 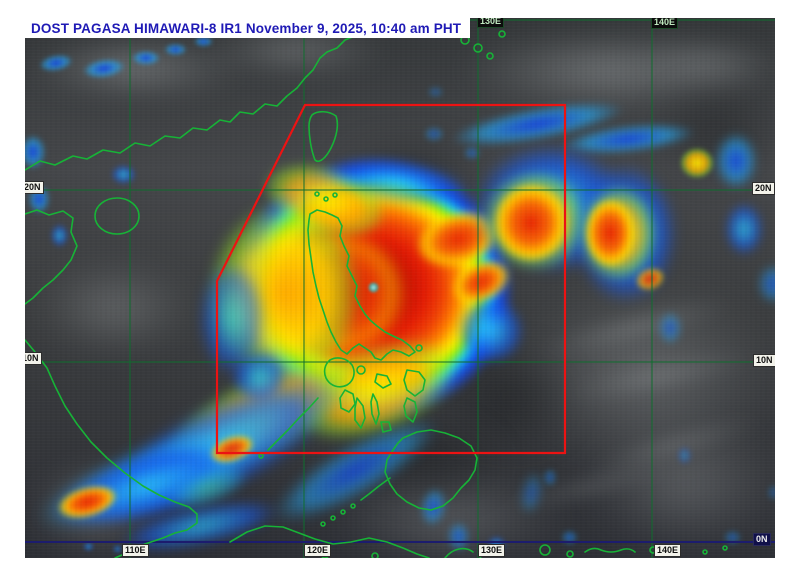 What do you see at coordinates (135, 550) in the screenshot?
I see `coordinate-label-110e: 110E` at bounding box center [135, 550].